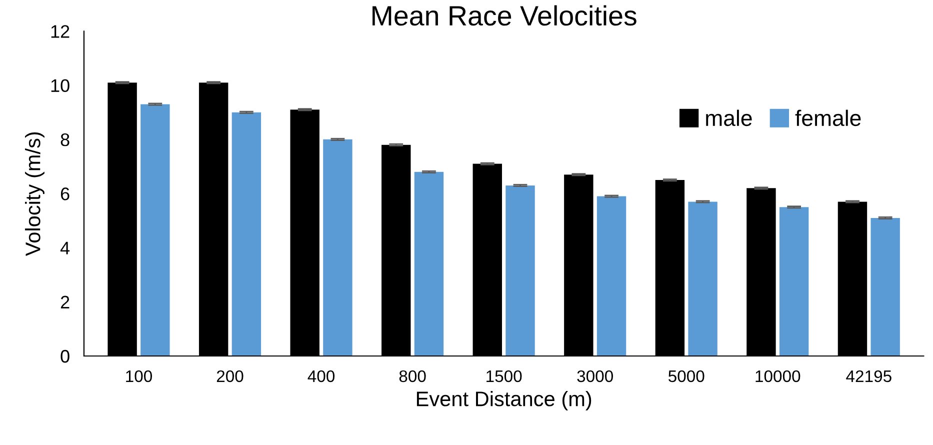  What do you see at coordinates (686, 376) in the screenshot?
I see `x-tick-label: 5000` at bounding box center [686, 376].